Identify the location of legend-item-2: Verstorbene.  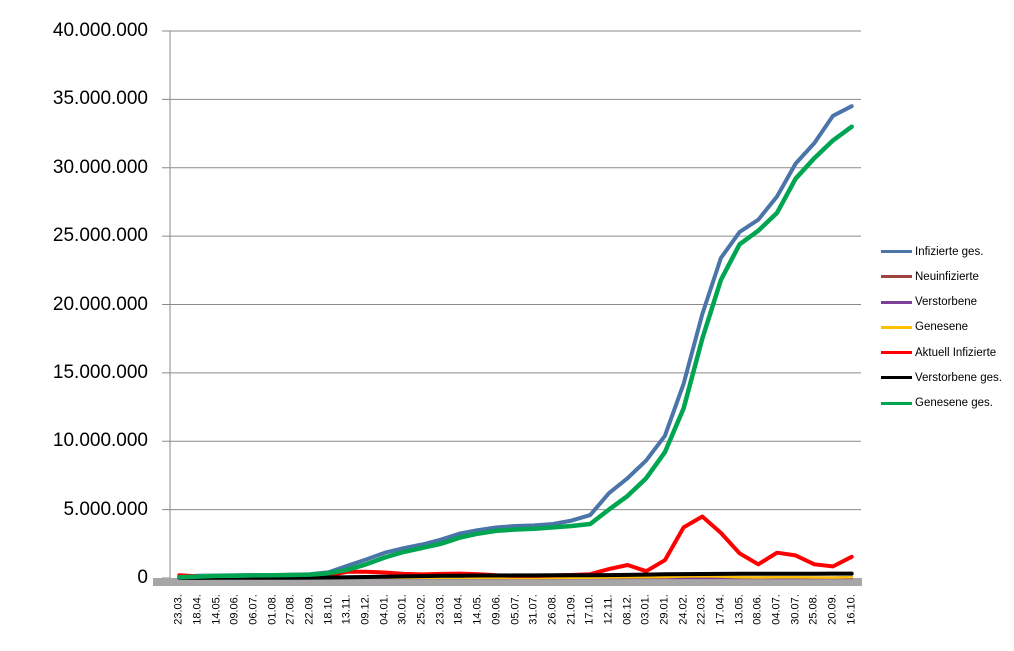
(941, 302).